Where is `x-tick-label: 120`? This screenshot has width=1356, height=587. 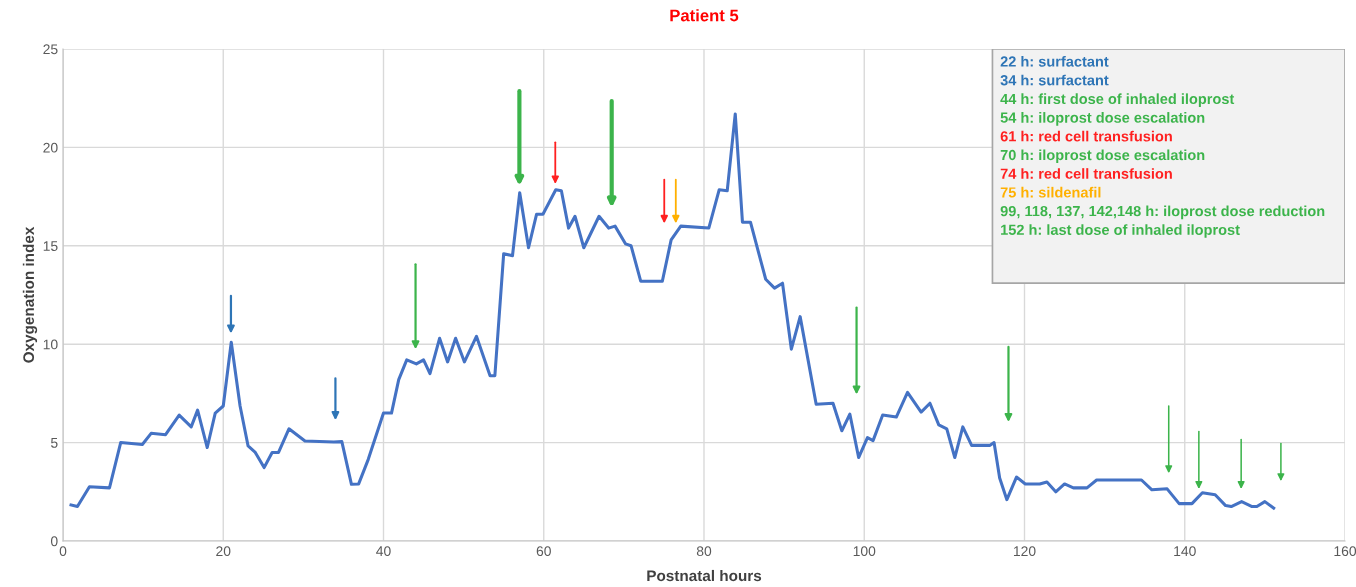
x-tick-label: 120 is located at coordinates (1024, 551).